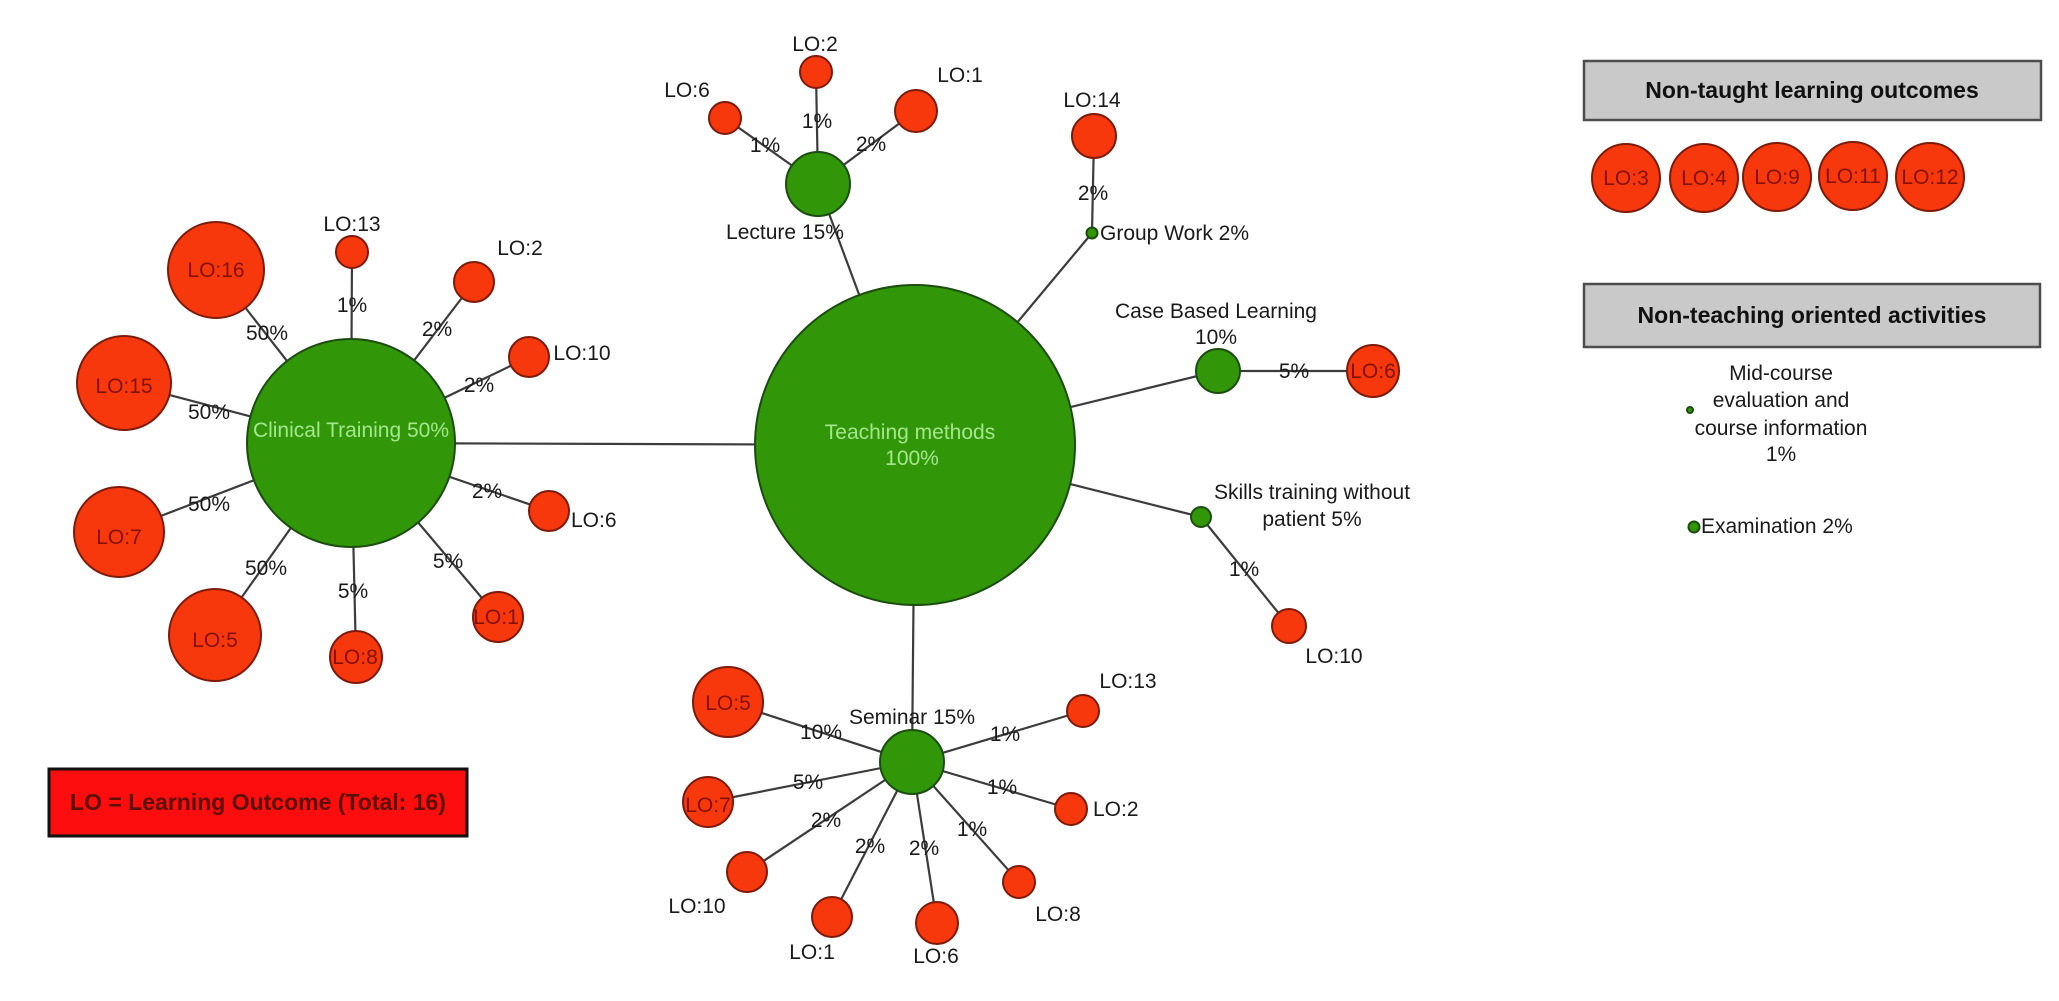  What do you see at coordinates (1853, 176) in the screenshot?
I see `svg-text: LO:11` at bounding box center [1853, 176].